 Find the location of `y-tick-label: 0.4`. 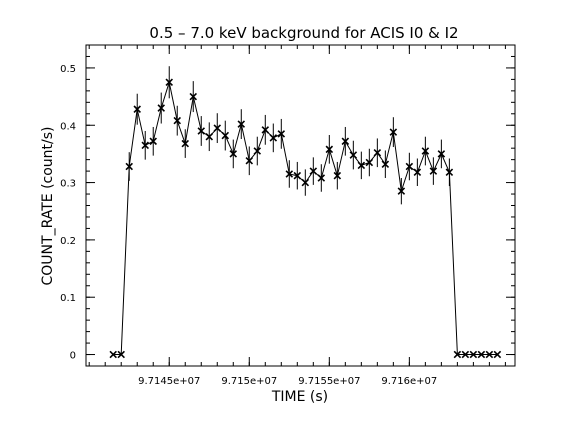

y-tick-label: 0.4 is located at coordinates (68, 126).